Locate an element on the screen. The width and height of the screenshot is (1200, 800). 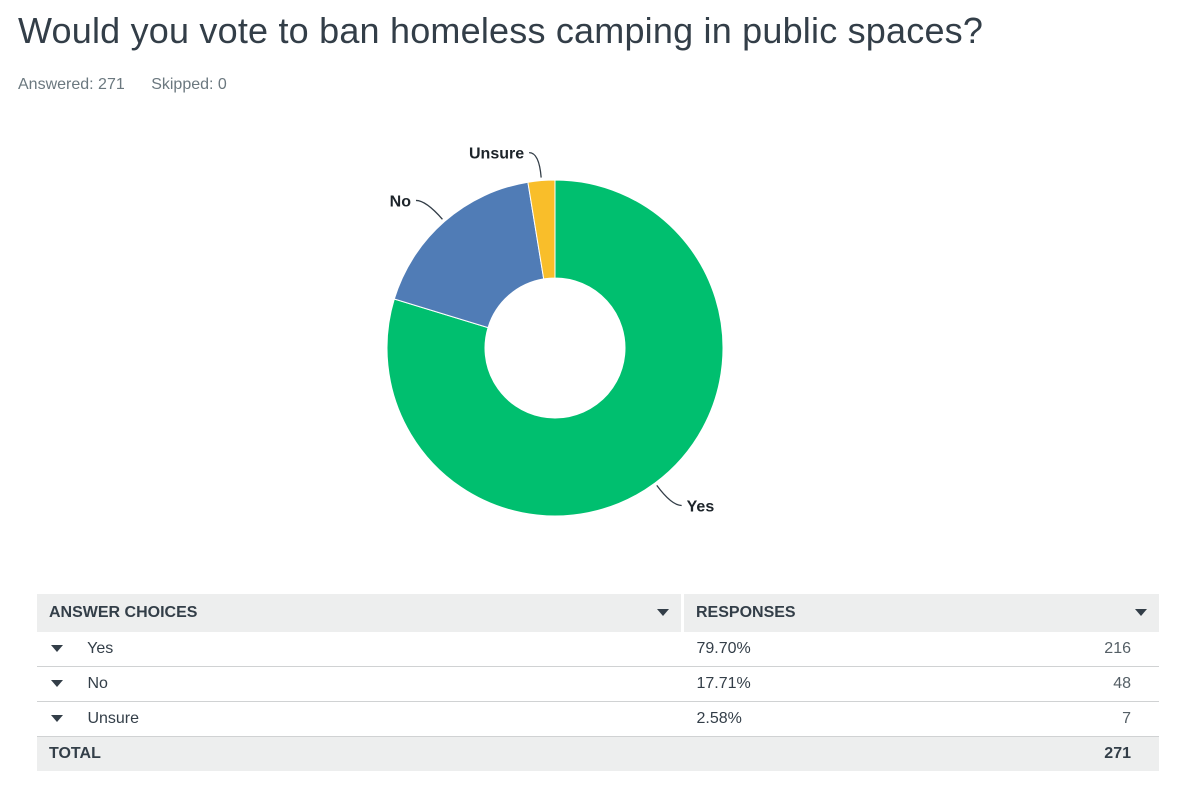
leader-line-no is located at coordinates (429, 209).